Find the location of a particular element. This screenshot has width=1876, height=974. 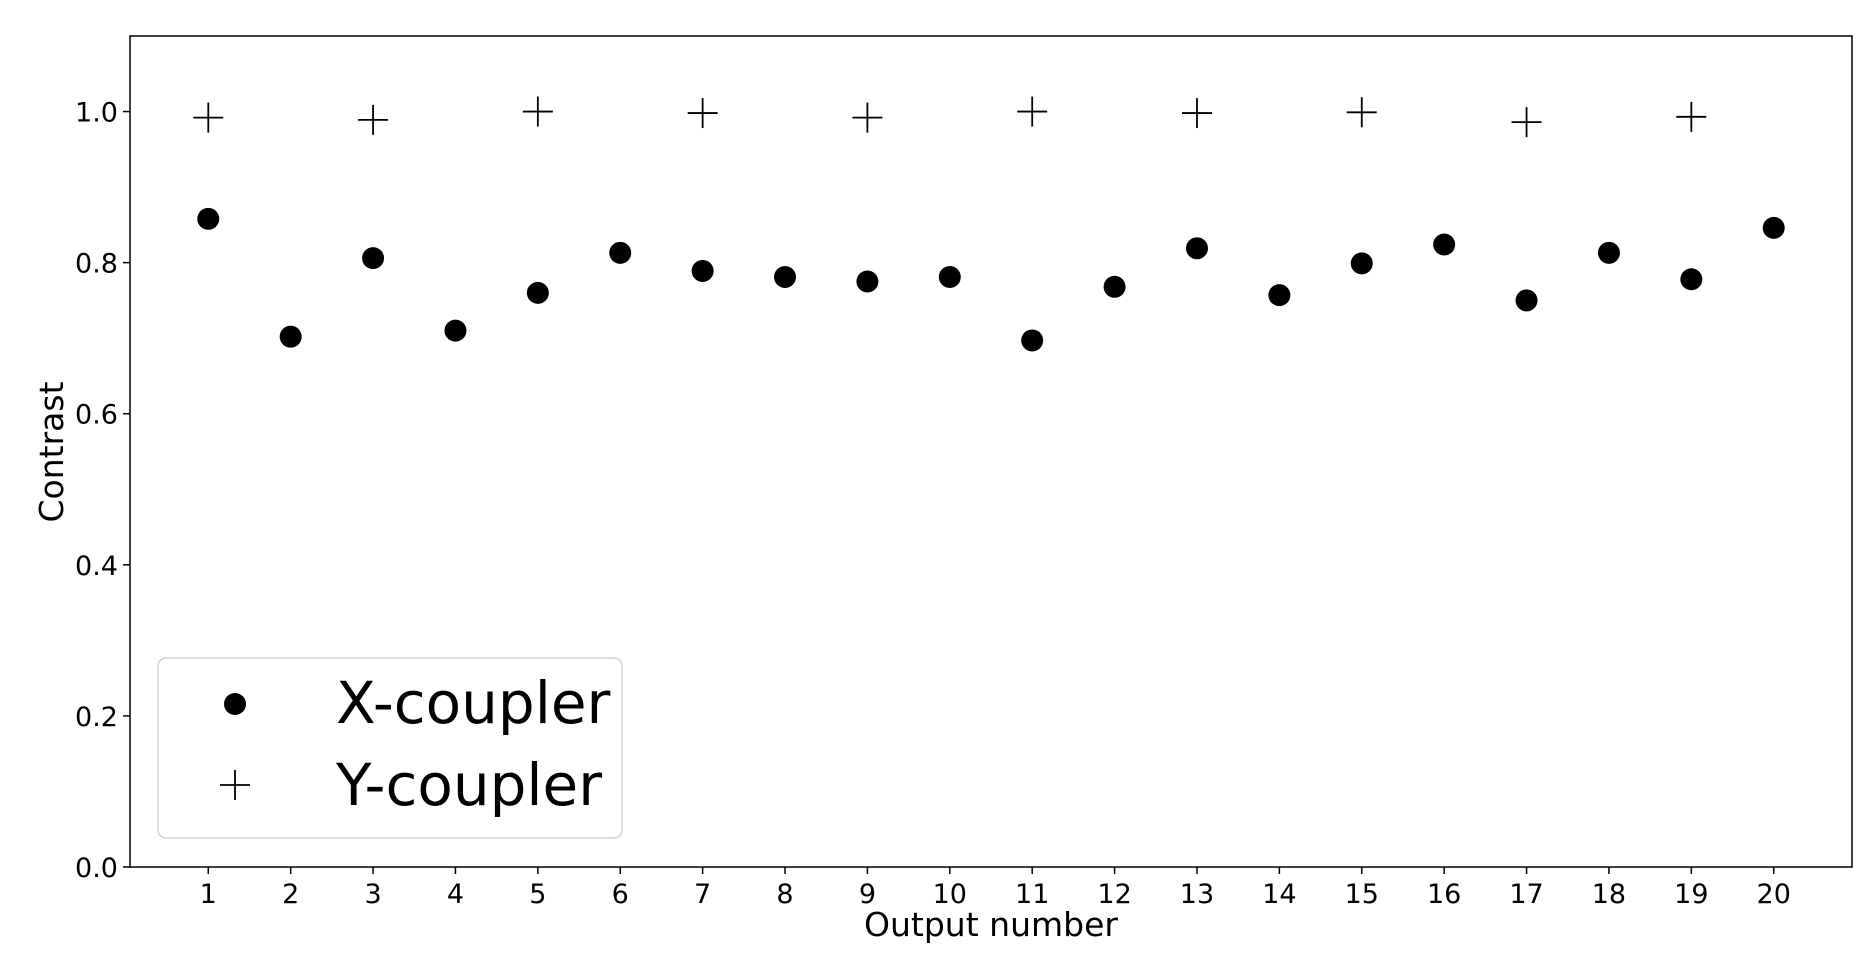

legend: X-coupler Y-coupler is located at coordinates (390, 748).